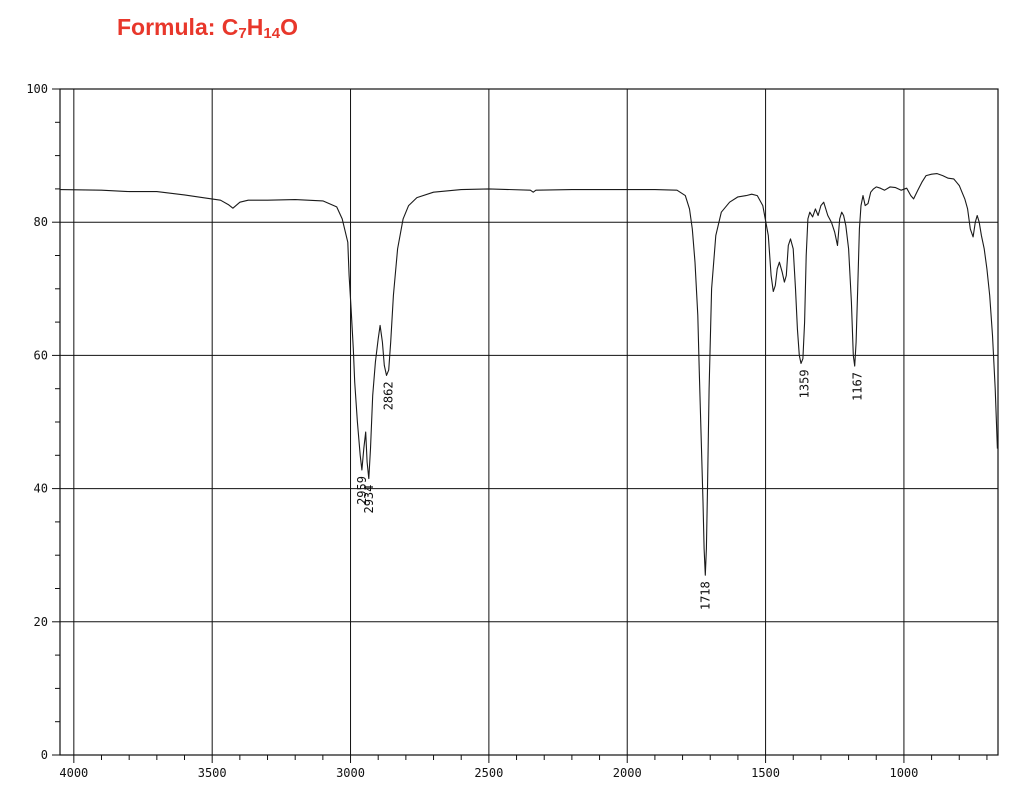 The image size is (1024, 805). I want to click on formula-title: Formula: C7H14O, so click(207, 28).